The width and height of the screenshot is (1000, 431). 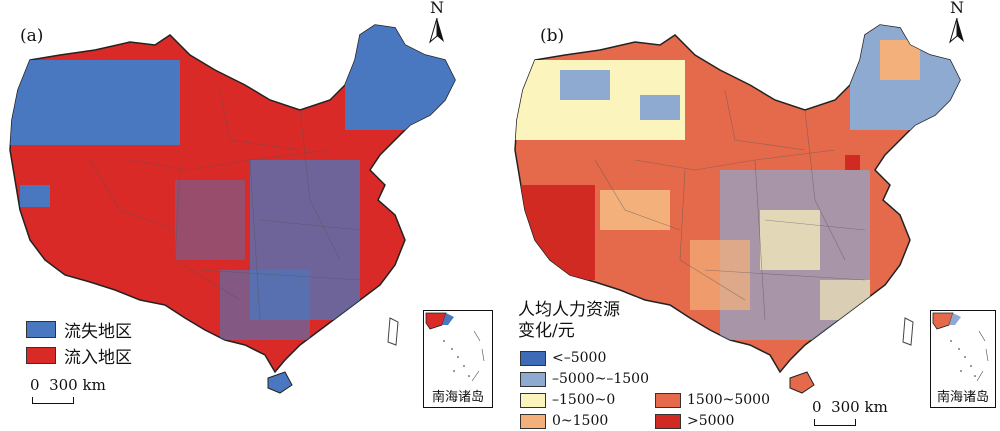 I want to click on legend-b-item: 0~1500, so click(x=564, y=421).